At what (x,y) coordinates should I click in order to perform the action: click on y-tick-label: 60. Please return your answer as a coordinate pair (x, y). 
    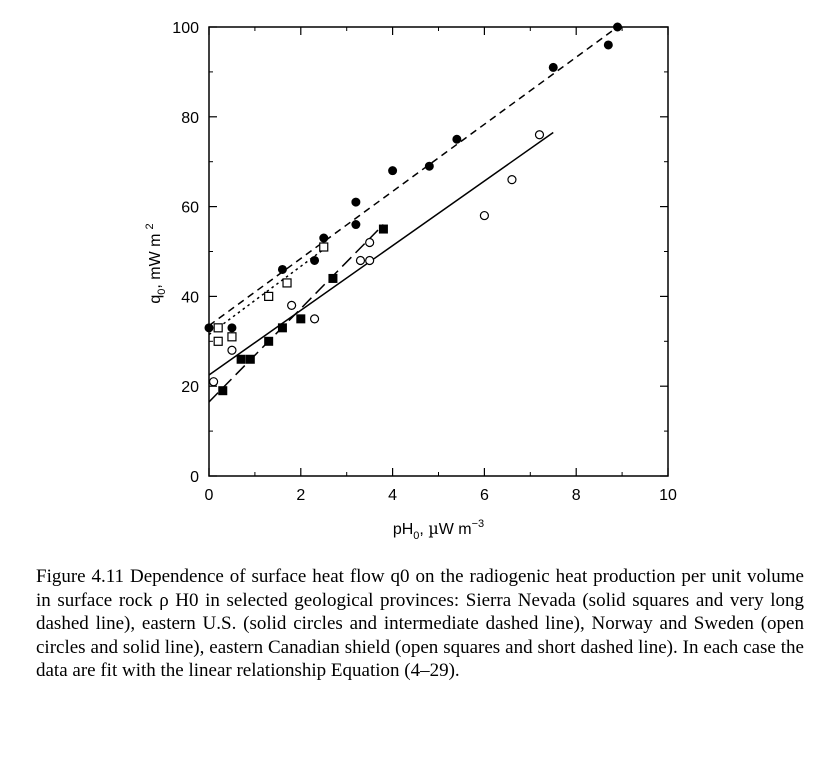
    Looking at the image, I should click on (190, 208).